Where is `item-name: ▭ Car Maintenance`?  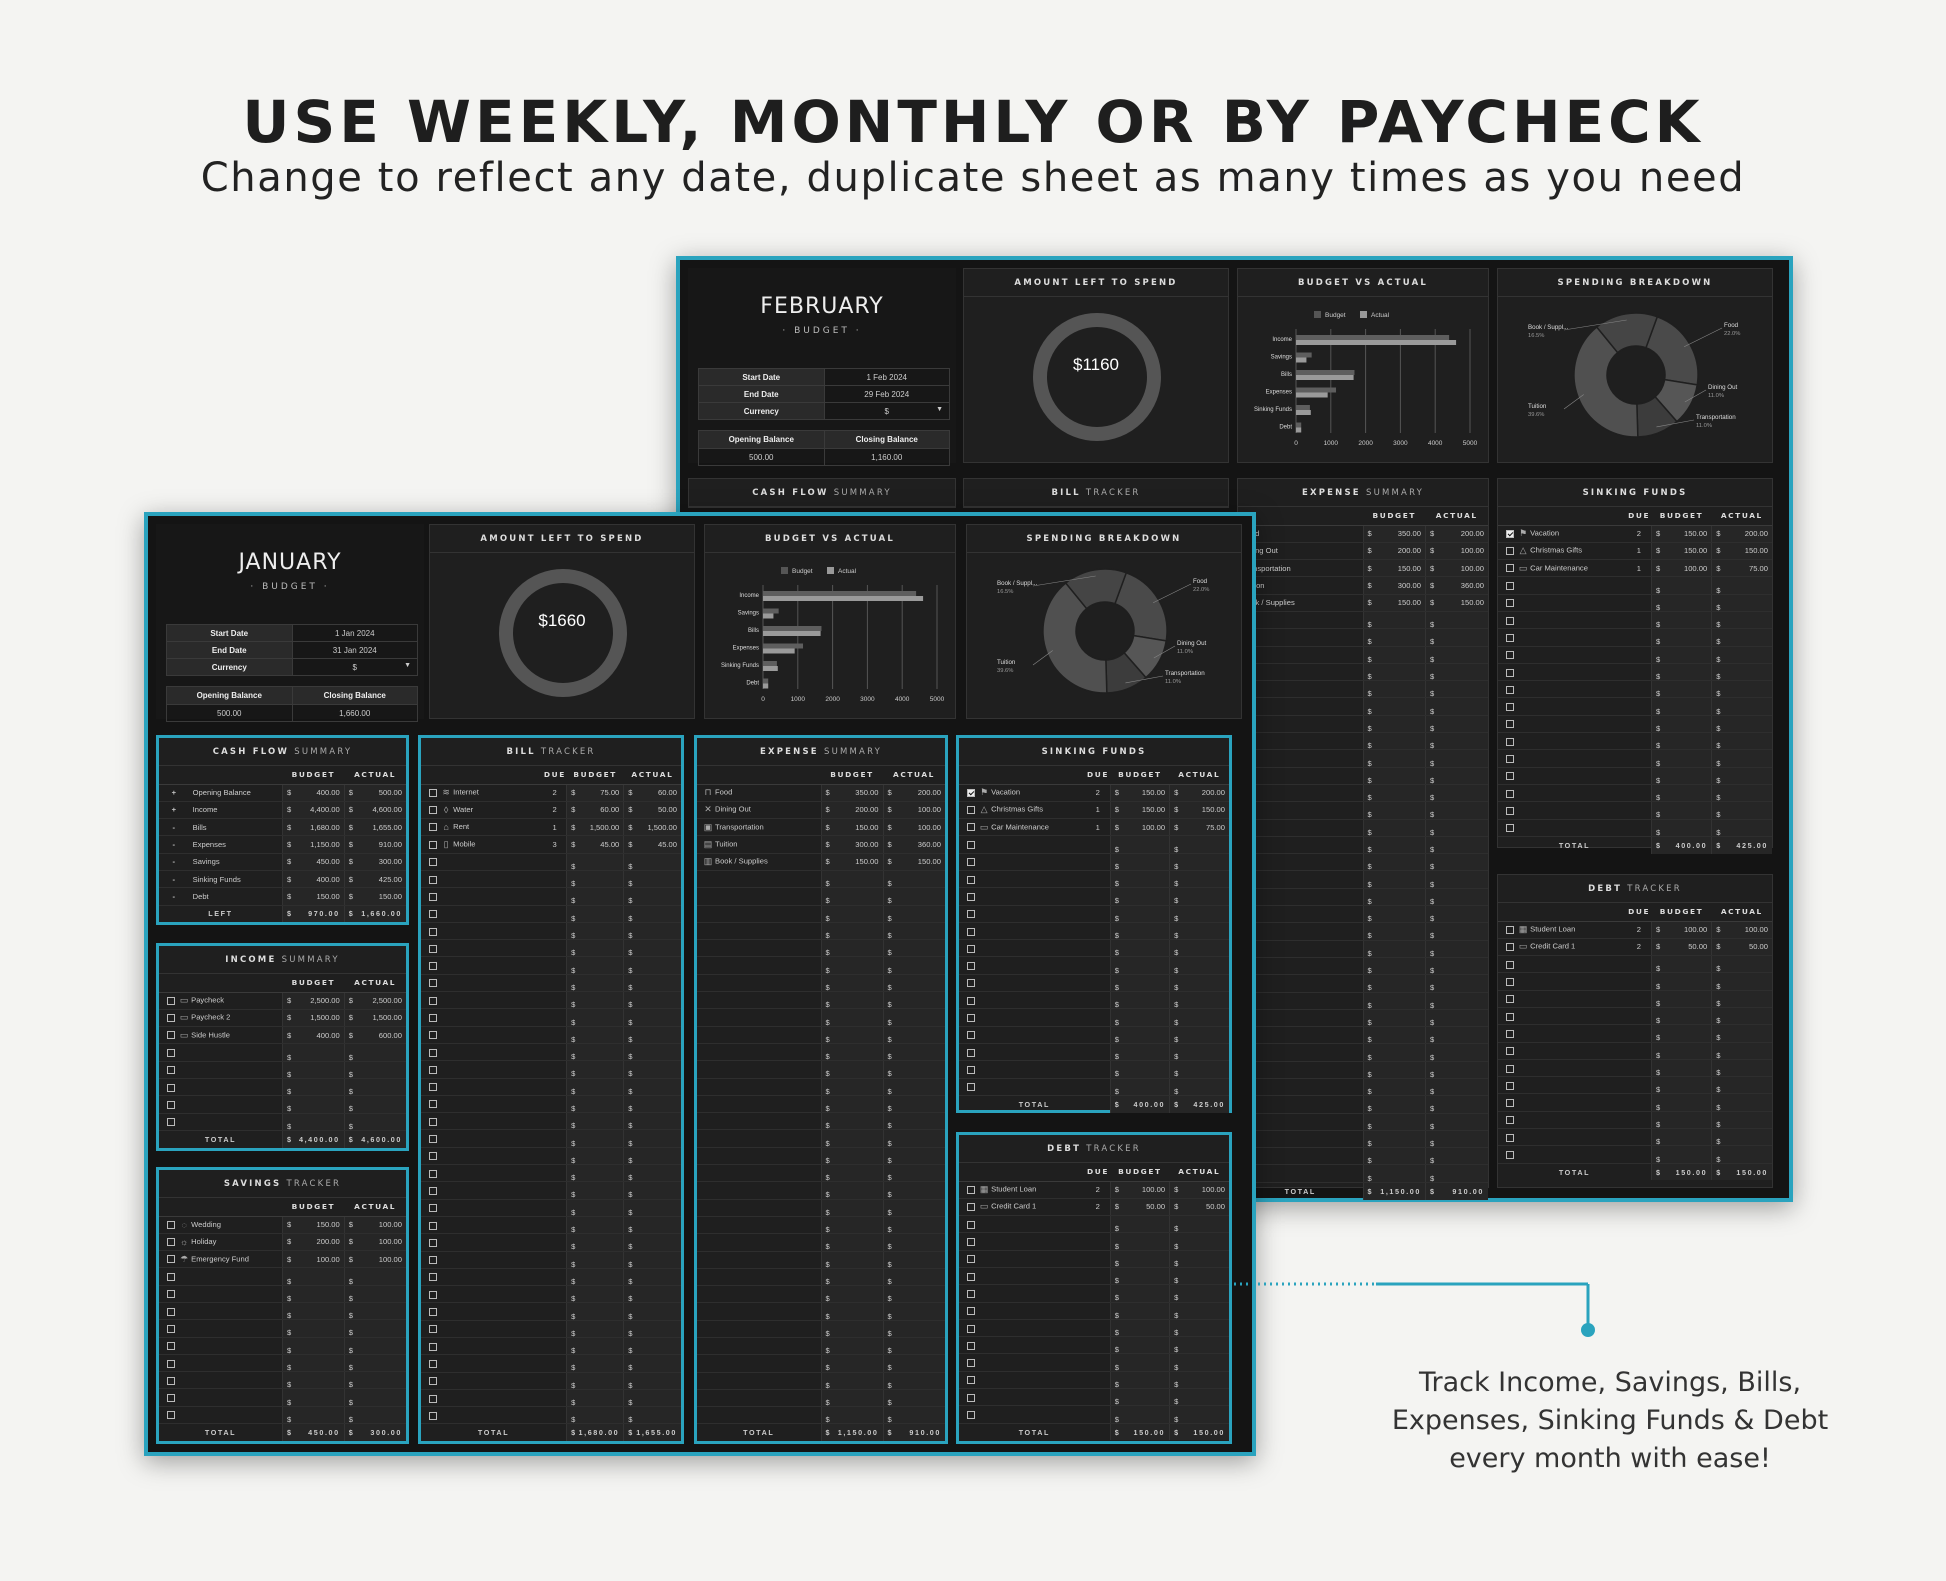
item-name: ▭ Car Maintenance is located at coordinates (1562, 568).